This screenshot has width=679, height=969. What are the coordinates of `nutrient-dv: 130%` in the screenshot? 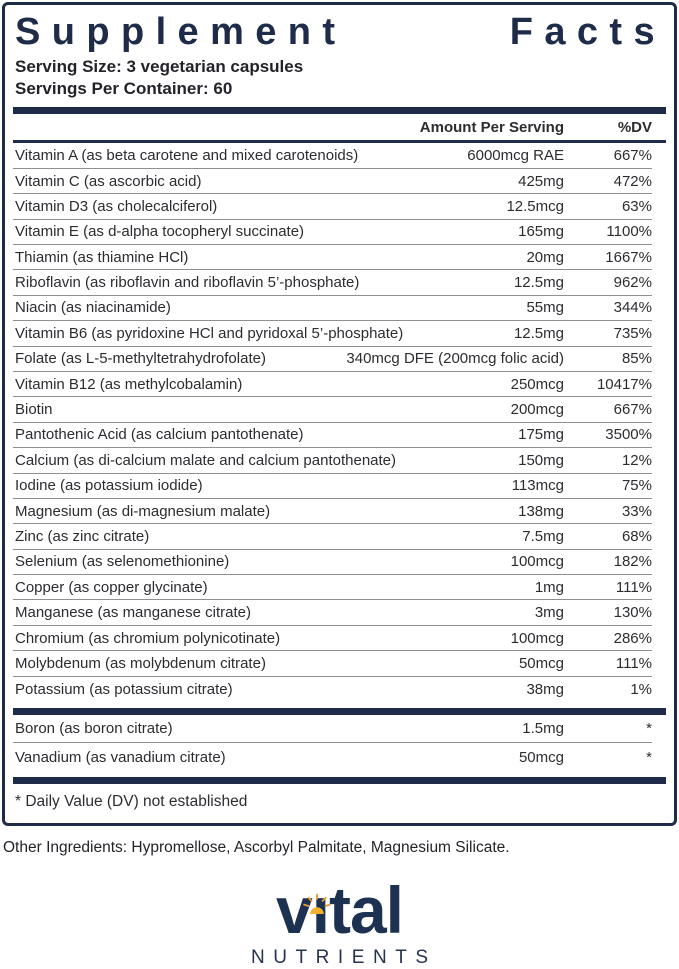 It's located at (632, 613).